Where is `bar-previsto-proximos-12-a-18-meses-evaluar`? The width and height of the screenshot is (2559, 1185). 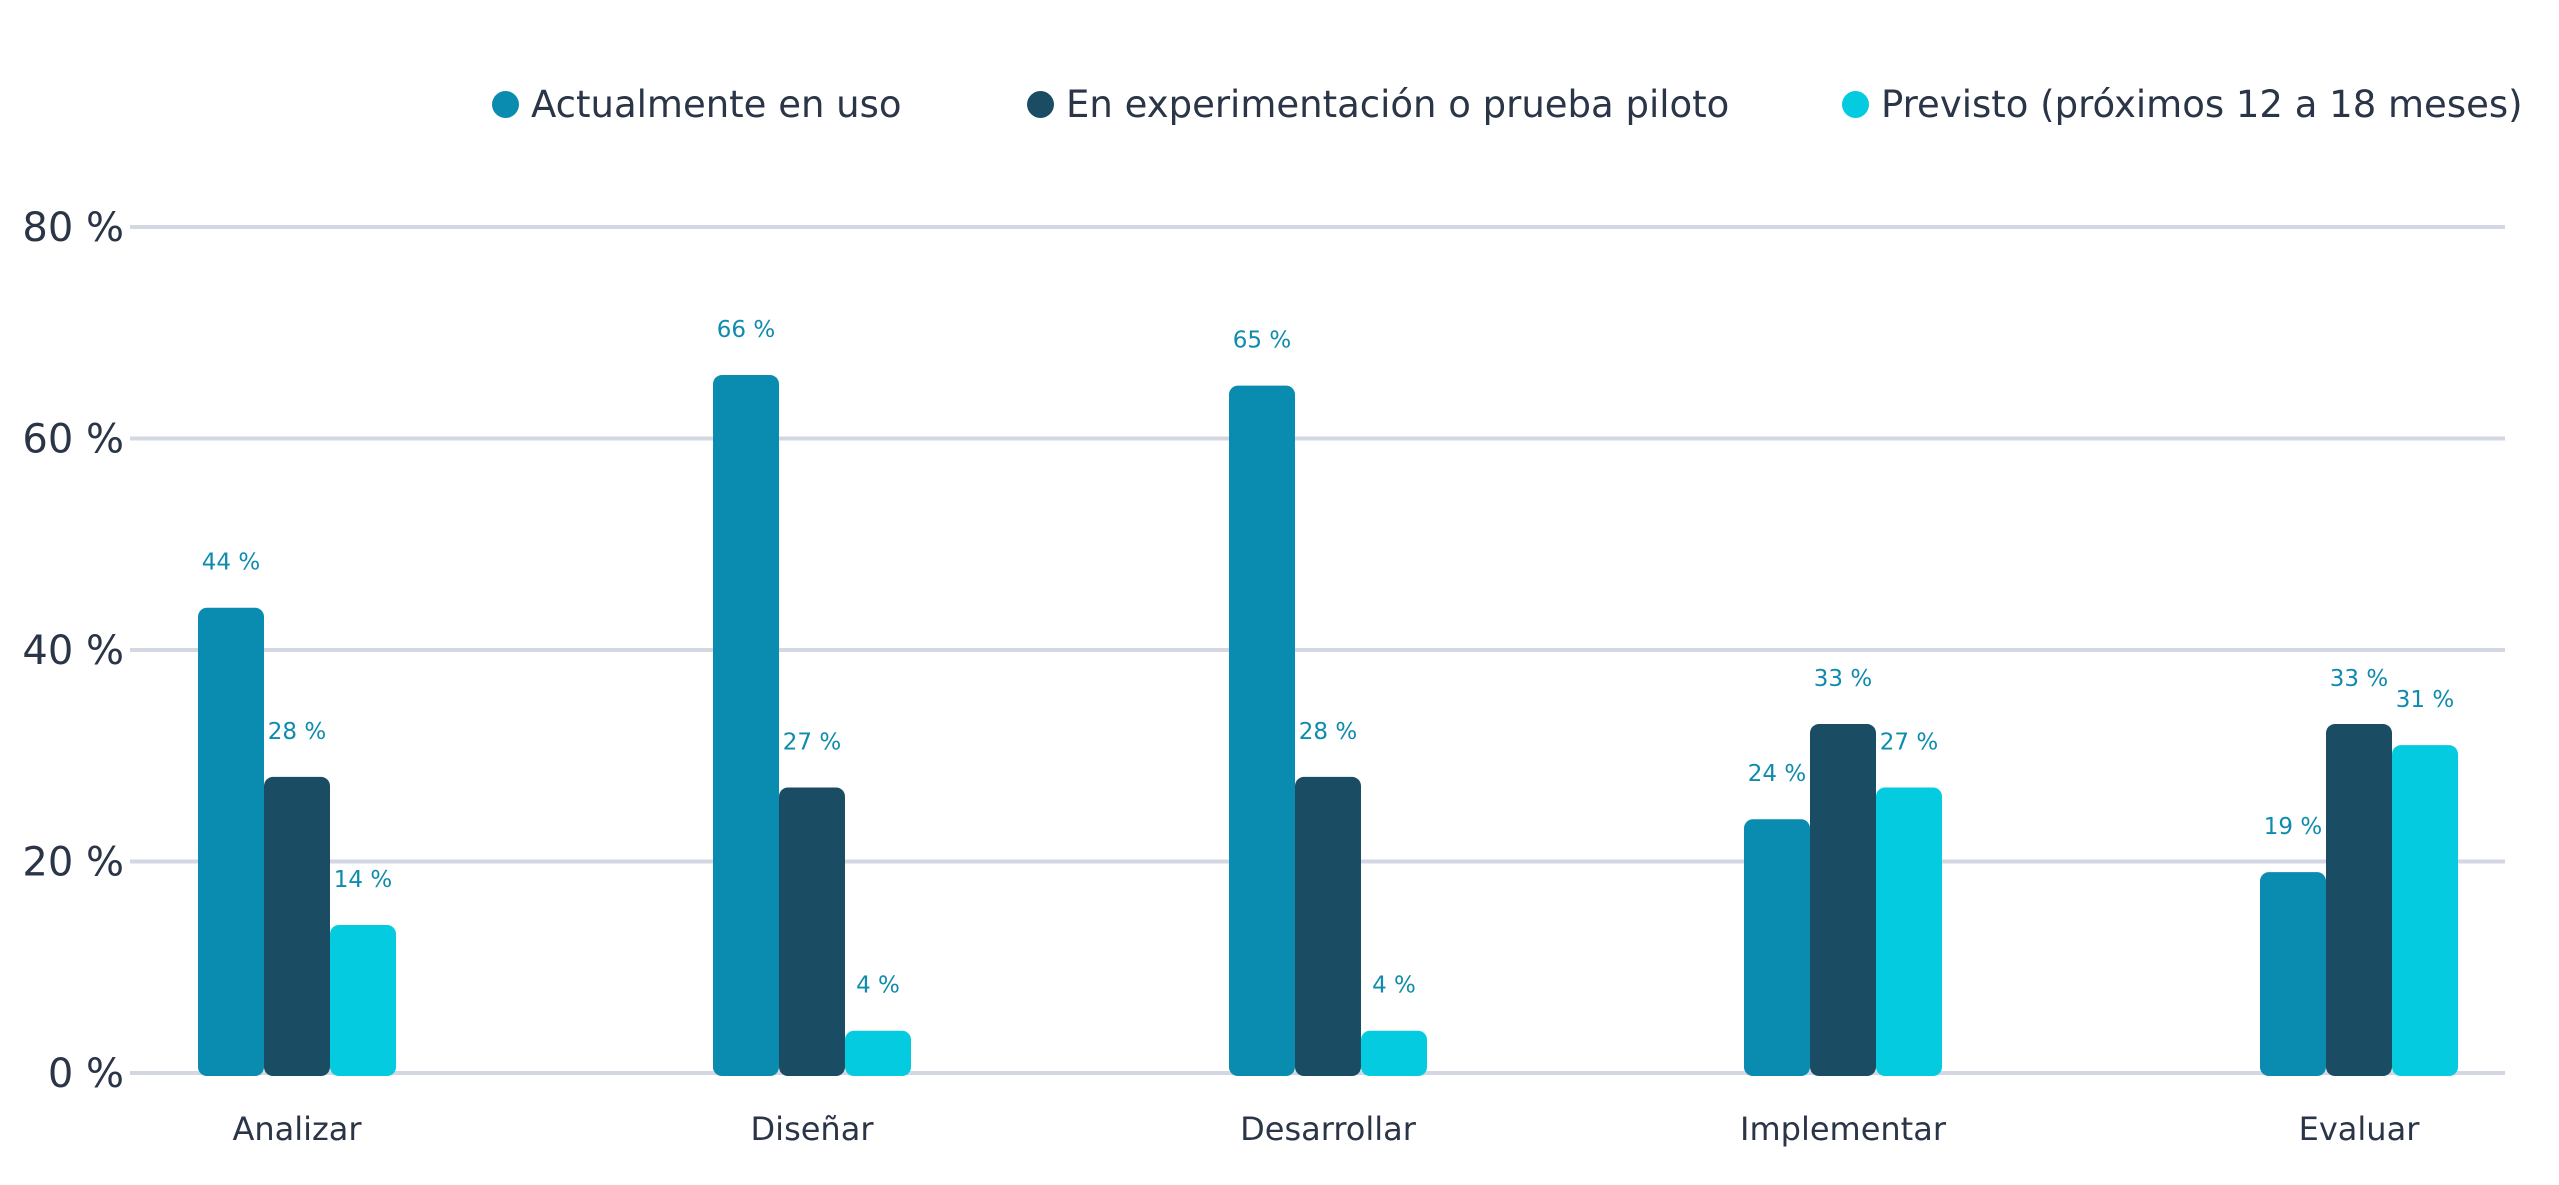
bar-previsto-proximos-12-a-18-meses-evaluar is located at coordinates (2425, 910).